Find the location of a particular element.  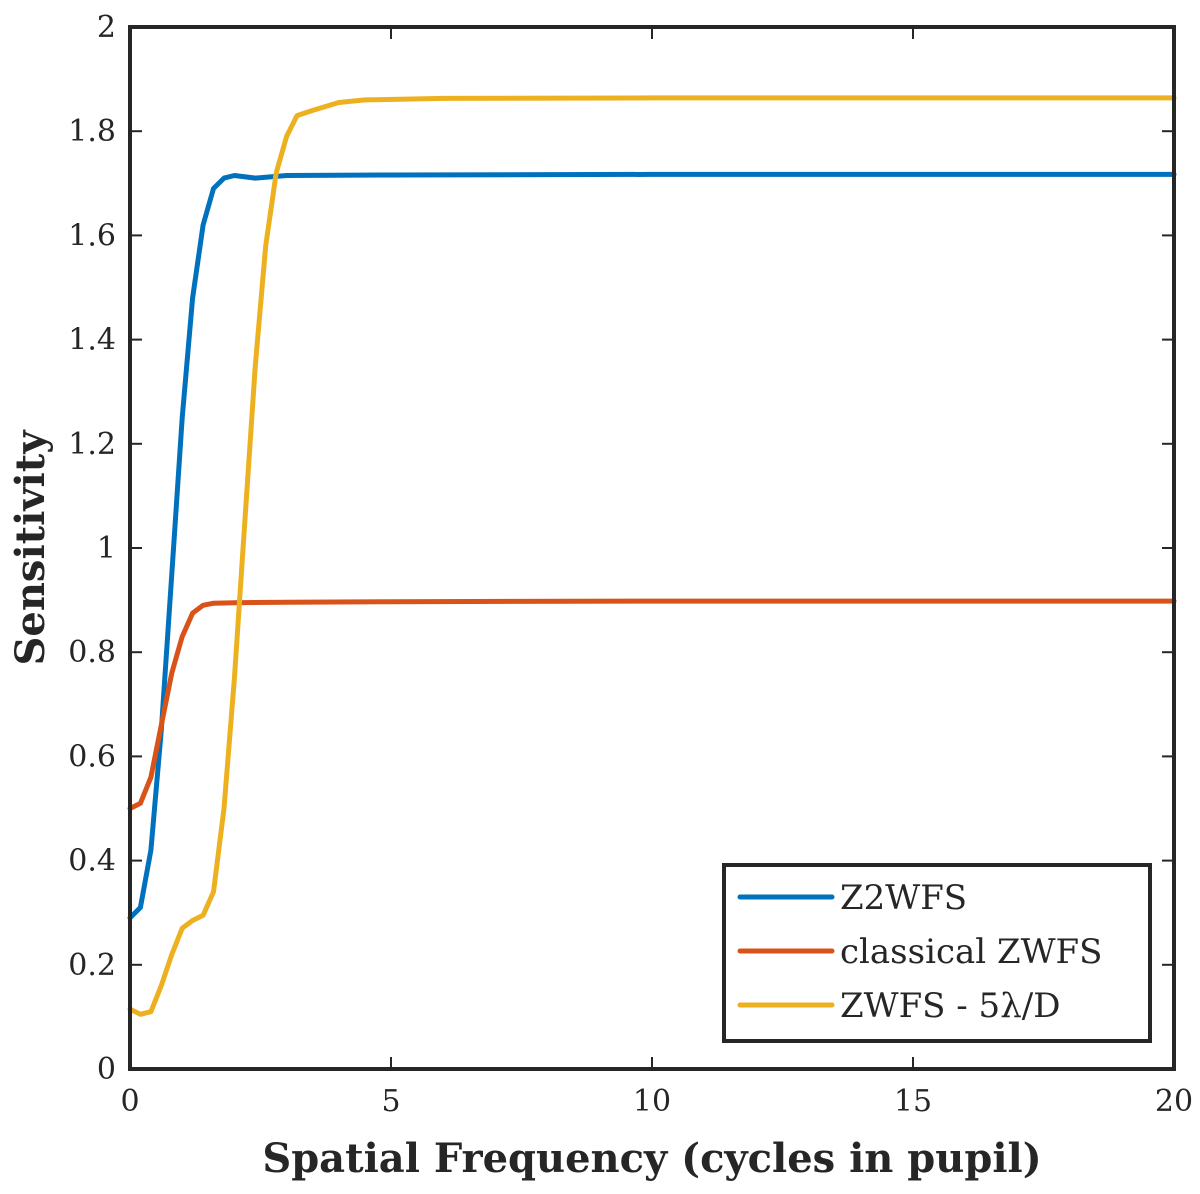

legend-label-1: classical ZWFS is located at coordinates (971, 952).